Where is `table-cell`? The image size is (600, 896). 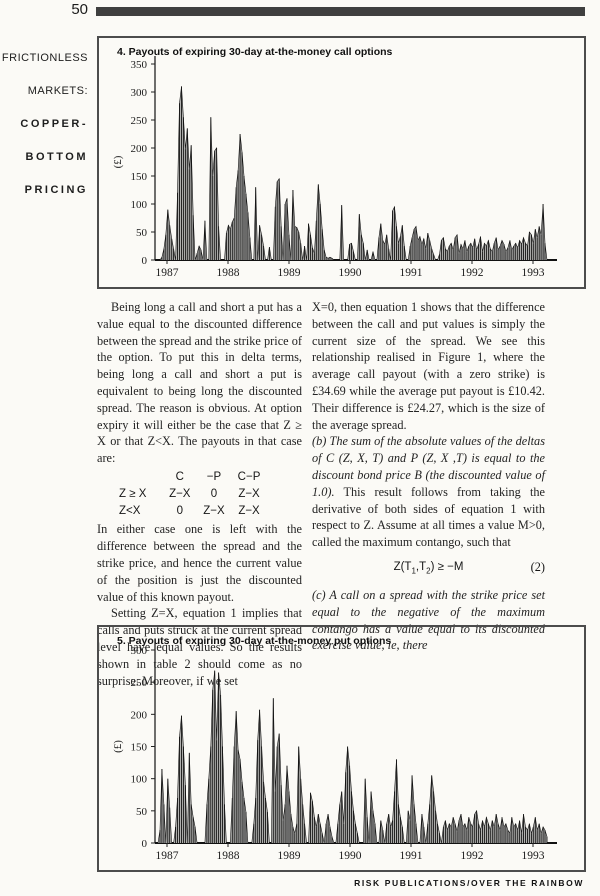
table-cell is located at coordinates (135, 477).